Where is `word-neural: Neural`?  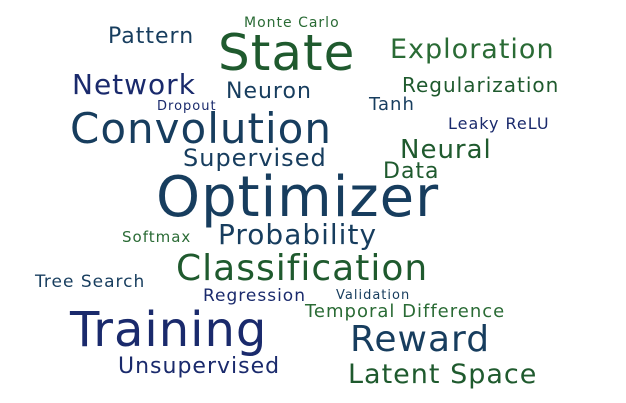 word-neural: Neural is located at coordinates (446, 150).